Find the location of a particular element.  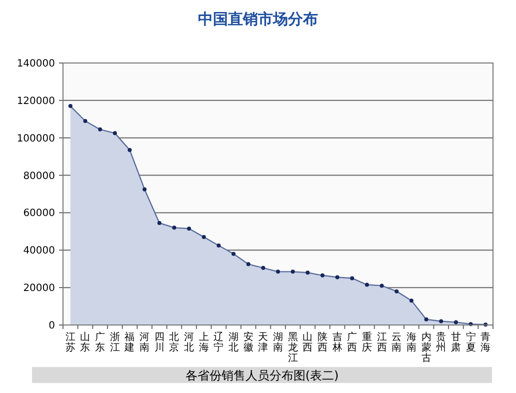

y-tick-label: 20000 is located at coordinates (39, 288).